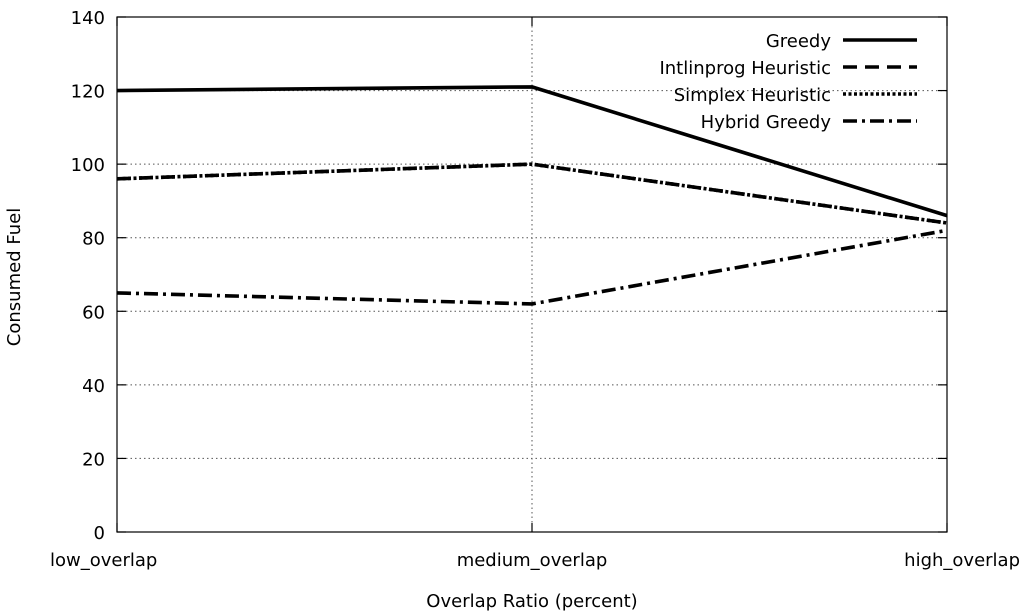  What do you see at coordinates (766, 122) in the screenshot?
I see `legend-label-hybrid-greedy: Hybrid Greedy` at bounding box center [766, 122].